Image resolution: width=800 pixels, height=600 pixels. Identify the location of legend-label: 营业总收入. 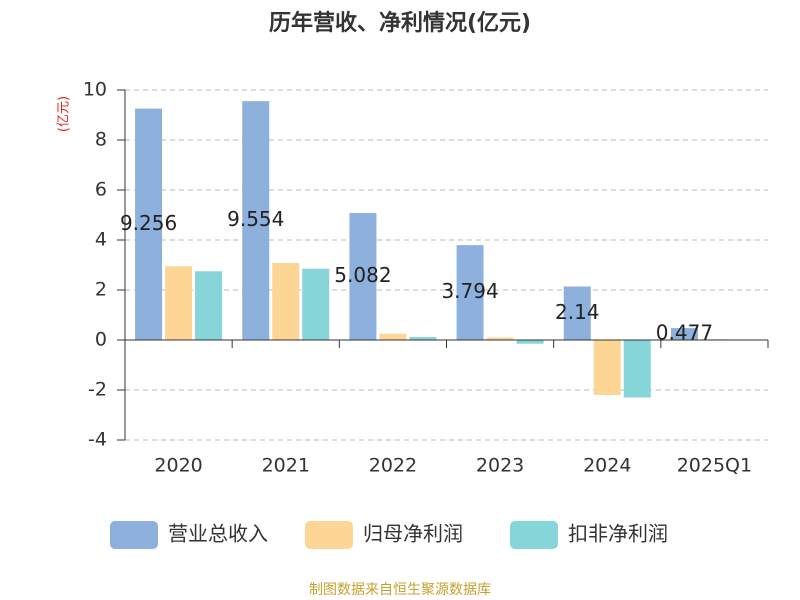
(218, 534).